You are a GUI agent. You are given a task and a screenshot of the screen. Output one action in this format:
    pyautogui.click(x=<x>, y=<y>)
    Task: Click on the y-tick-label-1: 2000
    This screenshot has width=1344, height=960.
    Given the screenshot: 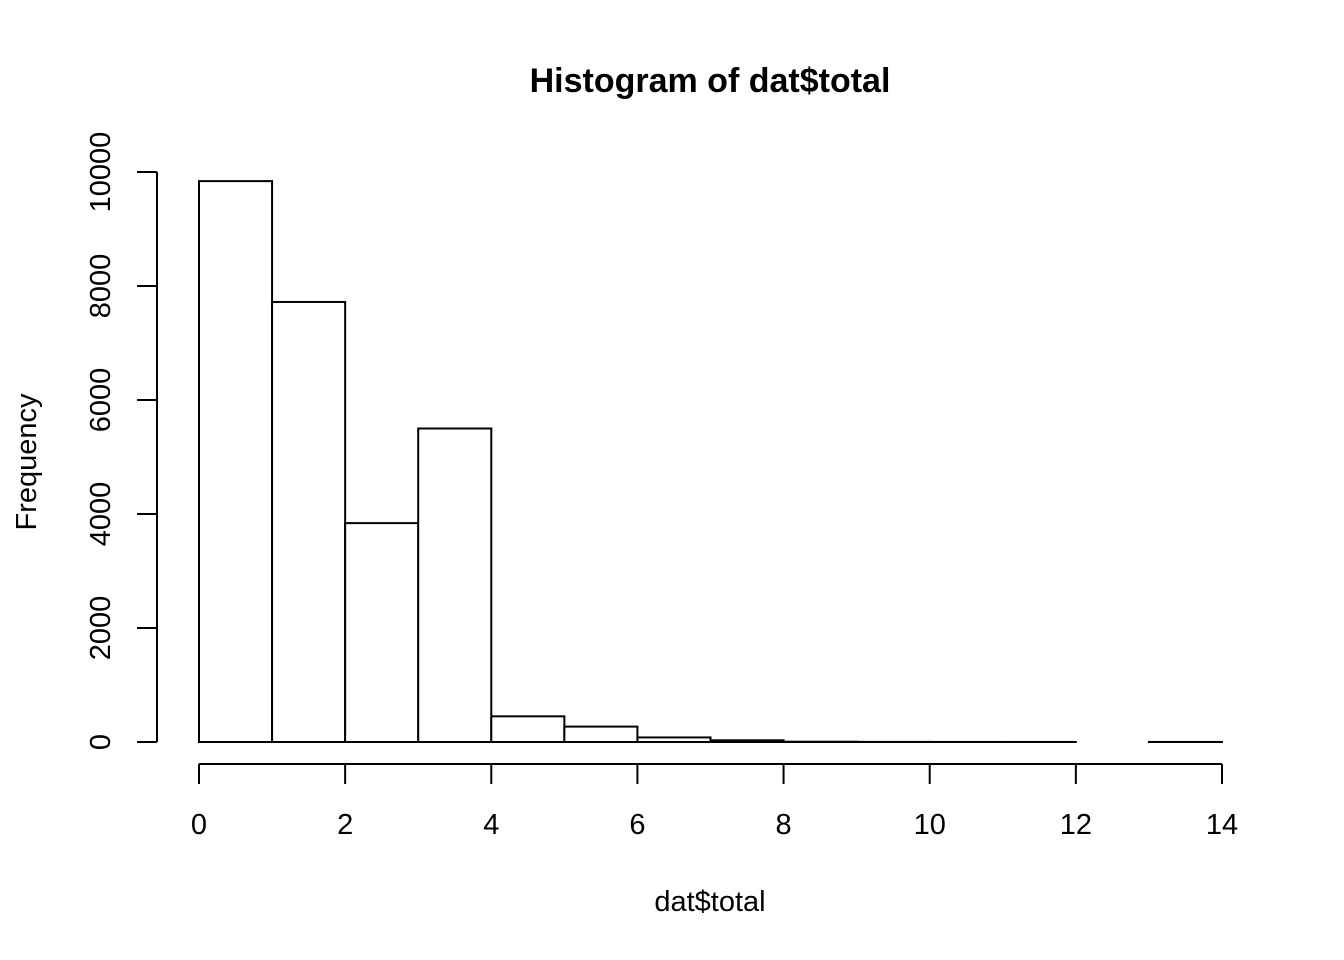 What is the action you would take?
    pyautogui.click(x=101, y=628)
    